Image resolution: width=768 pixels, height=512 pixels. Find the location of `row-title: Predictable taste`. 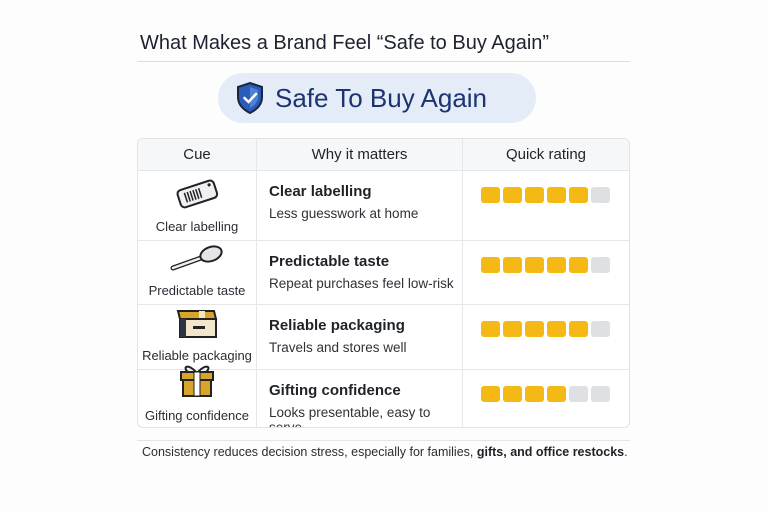

row-title: Predictable taste is located at coordinates (329, 261).